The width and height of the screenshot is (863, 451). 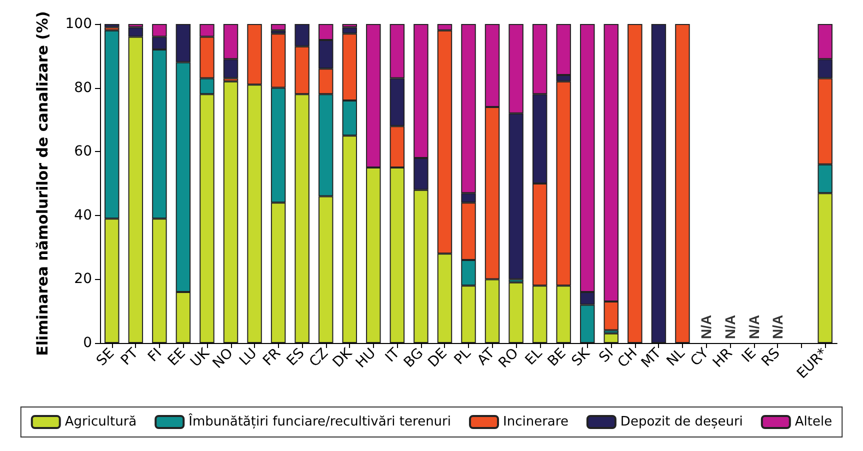 What do you see at coordinates (319, 357) in the screenshot?
I see `x-tick-label: CZ` at bounding box center [319, 357].